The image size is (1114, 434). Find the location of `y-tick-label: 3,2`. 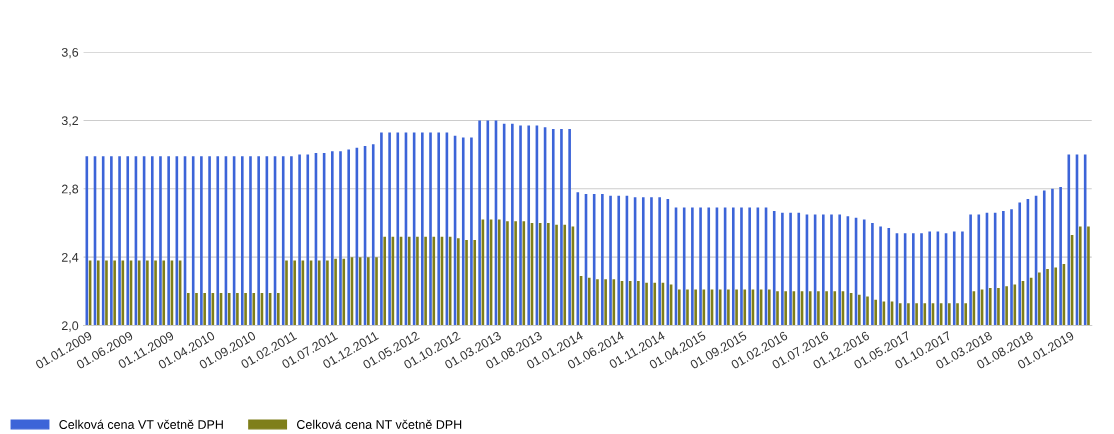

y-tick-label: 3,2 is located at coordinates (70, 121).